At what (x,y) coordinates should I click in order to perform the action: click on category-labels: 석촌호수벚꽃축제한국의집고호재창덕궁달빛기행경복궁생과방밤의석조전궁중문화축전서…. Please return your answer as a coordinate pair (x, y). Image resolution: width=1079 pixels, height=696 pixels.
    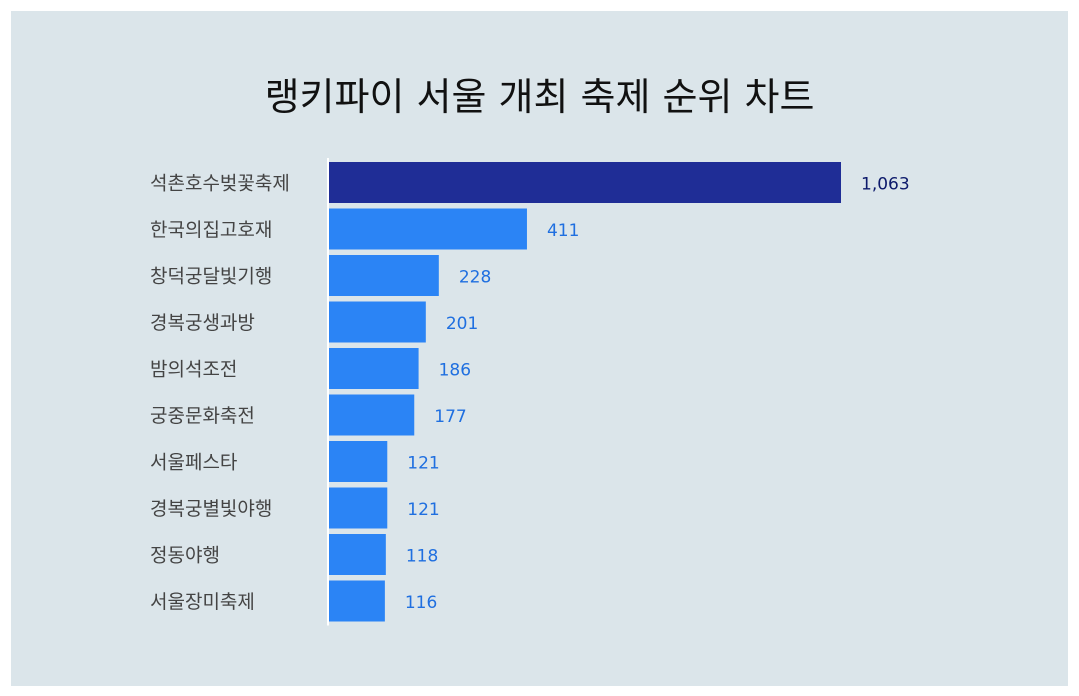
    Looking at the image, I should click on (220, 393).